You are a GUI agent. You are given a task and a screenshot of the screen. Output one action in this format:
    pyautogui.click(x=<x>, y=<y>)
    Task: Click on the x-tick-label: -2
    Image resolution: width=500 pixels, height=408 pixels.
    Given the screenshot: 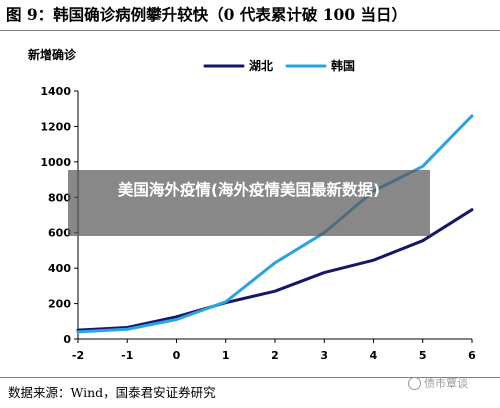 What is the action you would take?
    pyautogui.click(x=78, y=355)
    